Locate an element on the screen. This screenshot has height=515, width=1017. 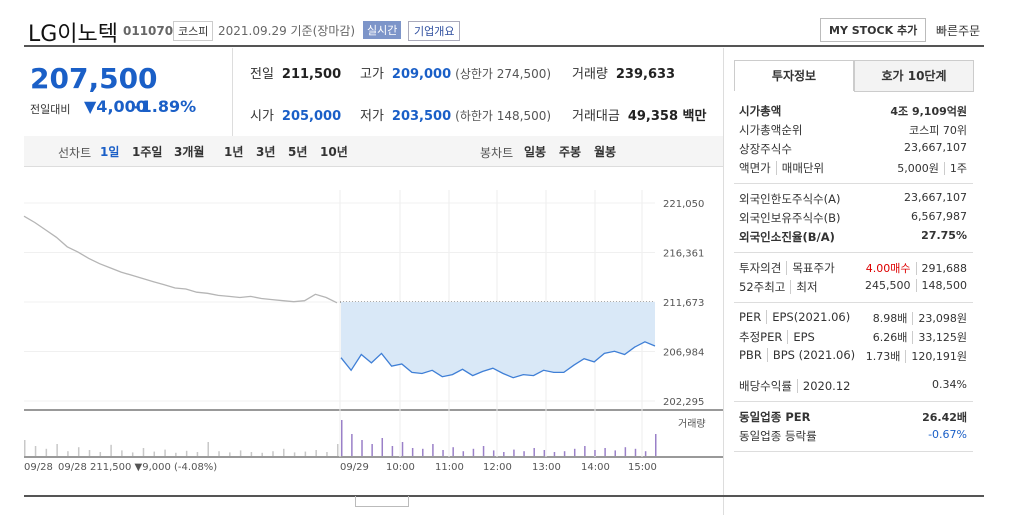
side-tab: 투자정보 is located at coordinates (794, 75).